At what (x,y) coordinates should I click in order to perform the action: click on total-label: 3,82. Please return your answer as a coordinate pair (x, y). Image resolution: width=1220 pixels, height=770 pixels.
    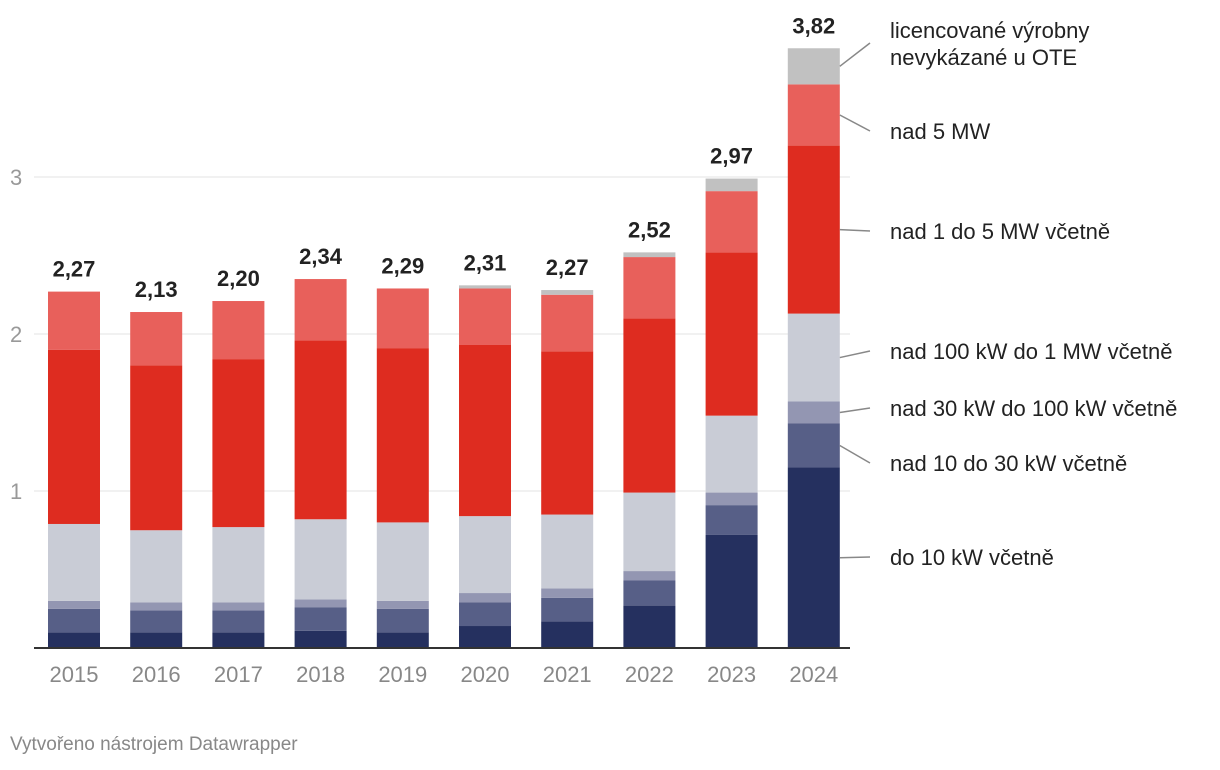
    Looking at the image, I should click on (813, 25).